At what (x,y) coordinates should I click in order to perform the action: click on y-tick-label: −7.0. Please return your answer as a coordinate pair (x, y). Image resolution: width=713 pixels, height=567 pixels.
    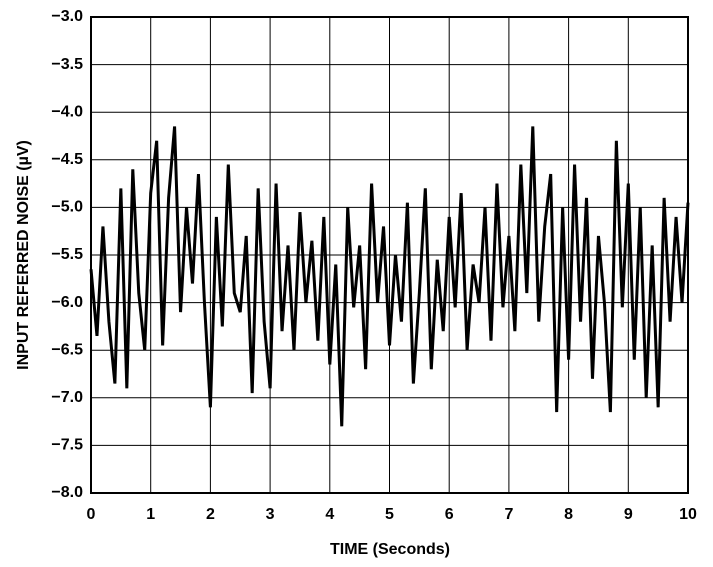
    Looking at the image, I should click on (67, 397).